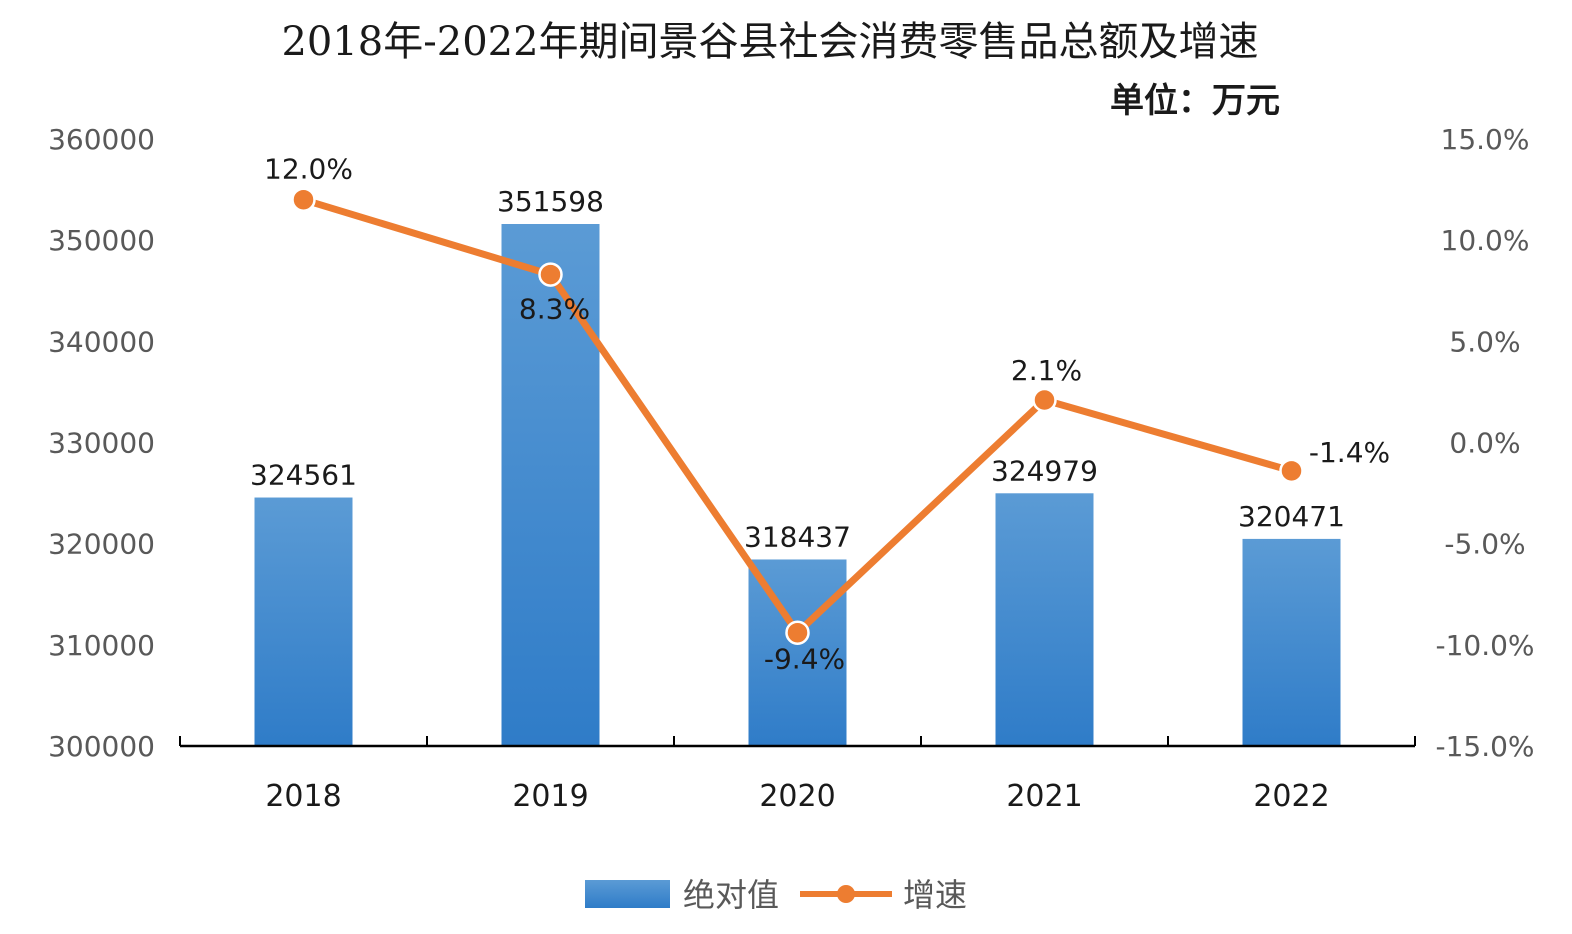  What do you see at coordinates (1484, 746) in the screenshot?
I see `y-right-tick-label: -15.0%` at bounding box center [1484, 746].